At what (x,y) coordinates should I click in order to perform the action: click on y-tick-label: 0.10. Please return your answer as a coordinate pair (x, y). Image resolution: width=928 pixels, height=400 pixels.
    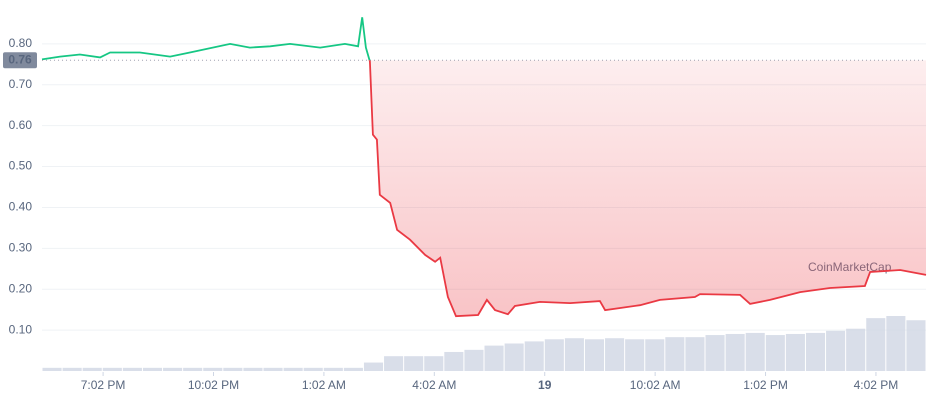
    Looking at the image, I should click on (21, 329).